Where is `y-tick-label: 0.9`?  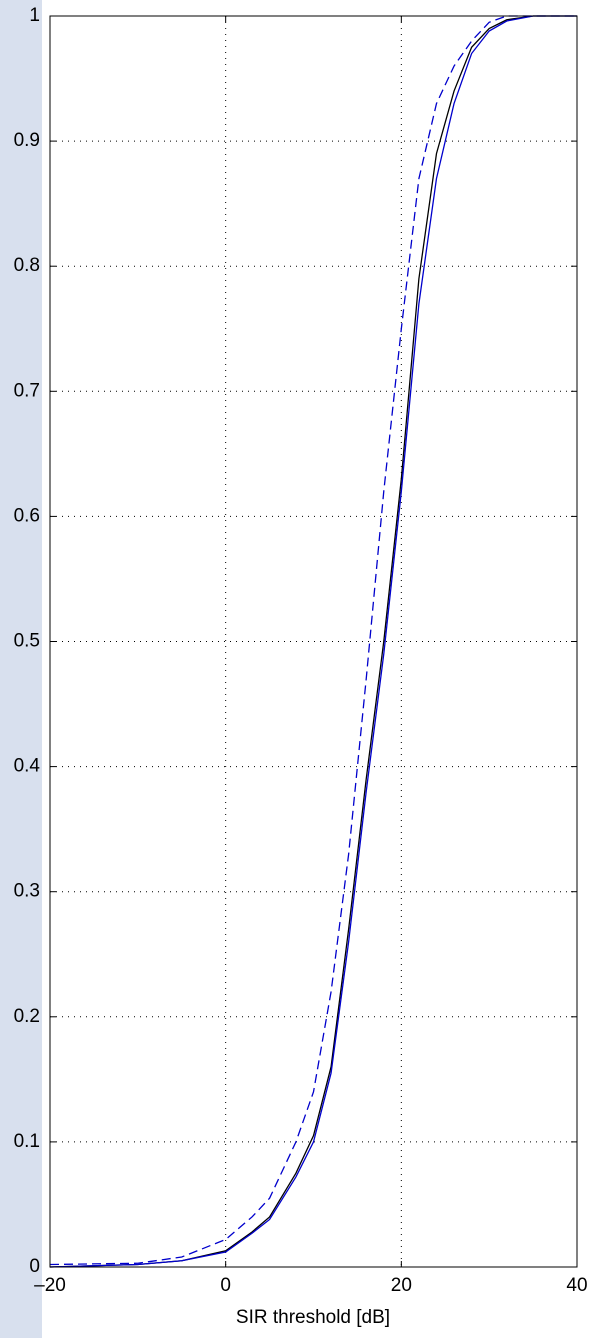
y-tick-label: 0.9 is located at coordinates (27, 140).